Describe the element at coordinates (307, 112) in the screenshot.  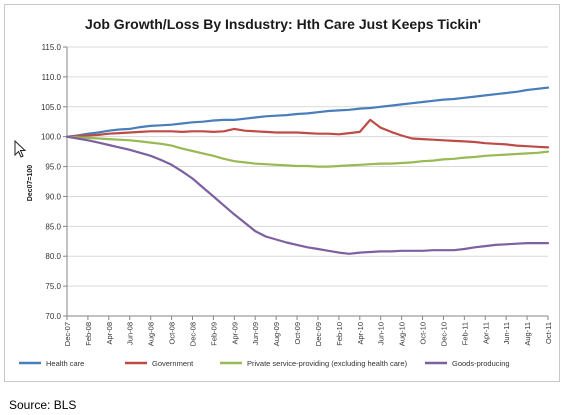
I see `series-line-health-care` at that location.